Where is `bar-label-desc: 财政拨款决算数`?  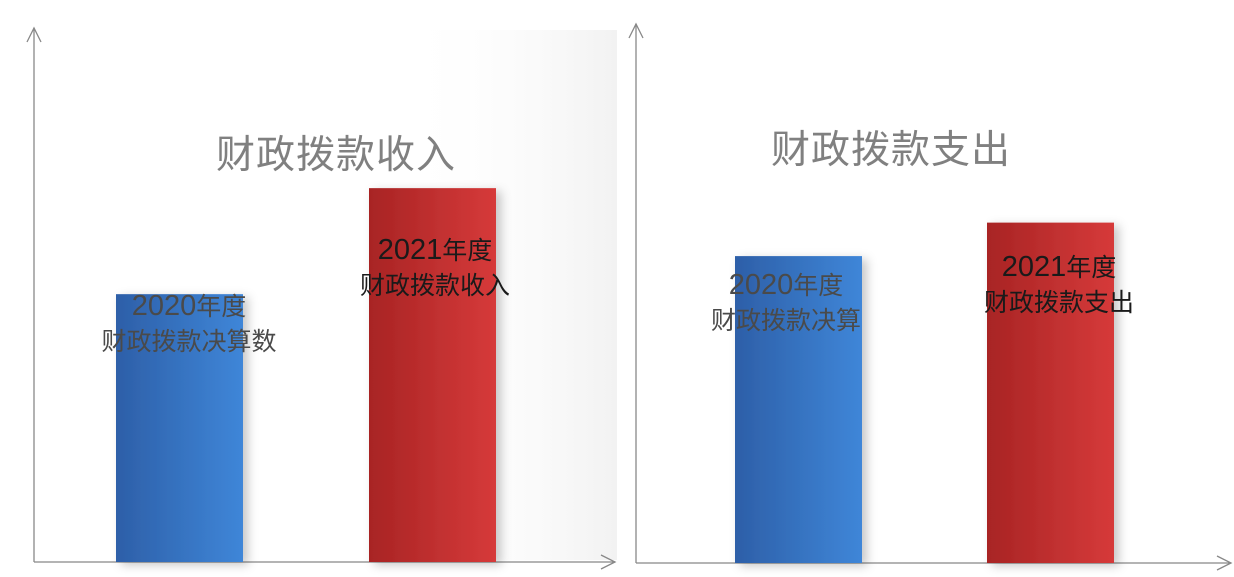 bar-label-desc: 财政拨款决算数 is located at coordinates (189, 342).